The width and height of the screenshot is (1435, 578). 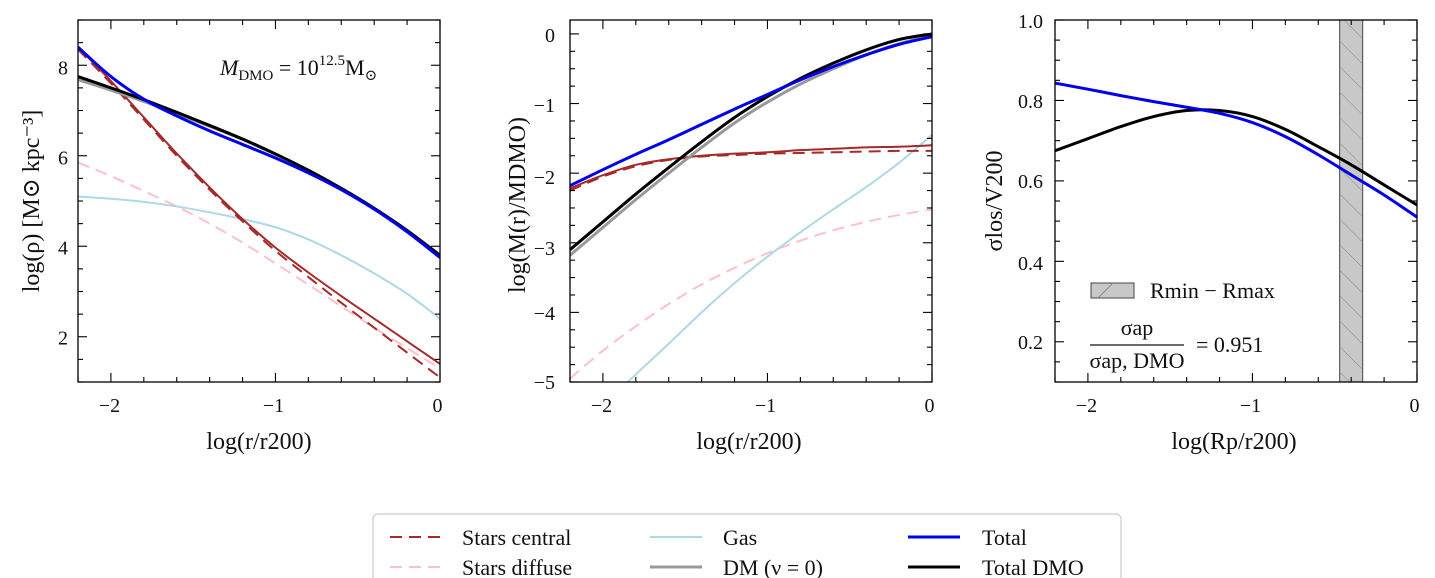 What do you see at coordinates (1351, 201) in the screenshot?
I see `r-range-band-hatch` at bounding box center [1351, 201].